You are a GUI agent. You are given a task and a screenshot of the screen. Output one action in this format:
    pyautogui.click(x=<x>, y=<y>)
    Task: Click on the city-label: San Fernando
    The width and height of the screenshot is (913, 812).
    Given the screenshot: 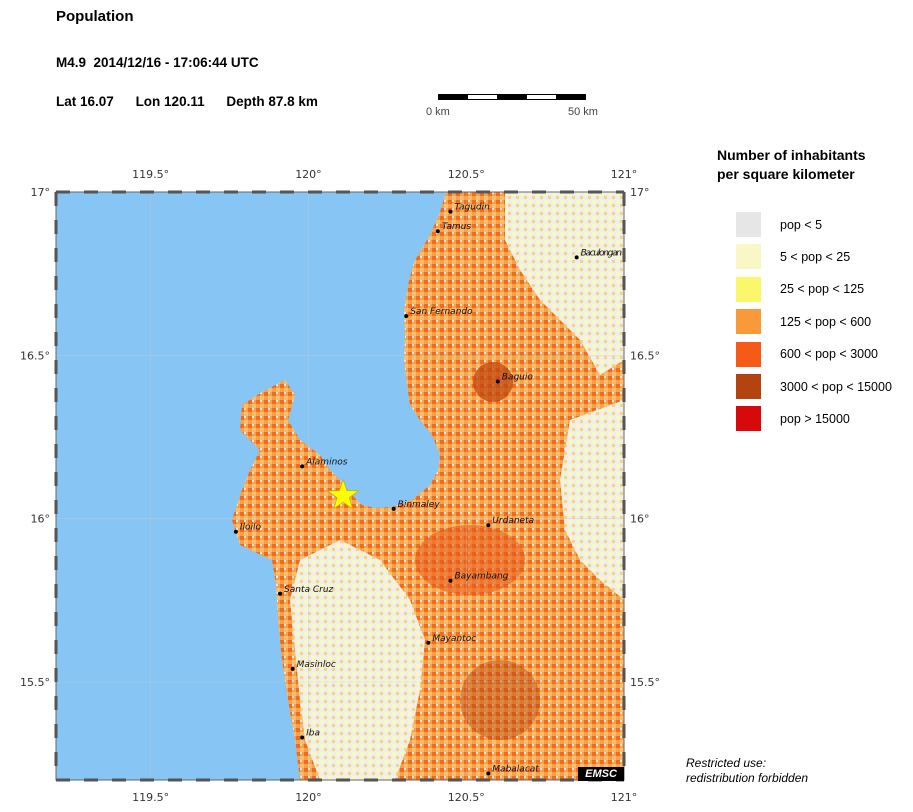 What is the action you would take?
    pyautogui.click(x=441, y=312)
    